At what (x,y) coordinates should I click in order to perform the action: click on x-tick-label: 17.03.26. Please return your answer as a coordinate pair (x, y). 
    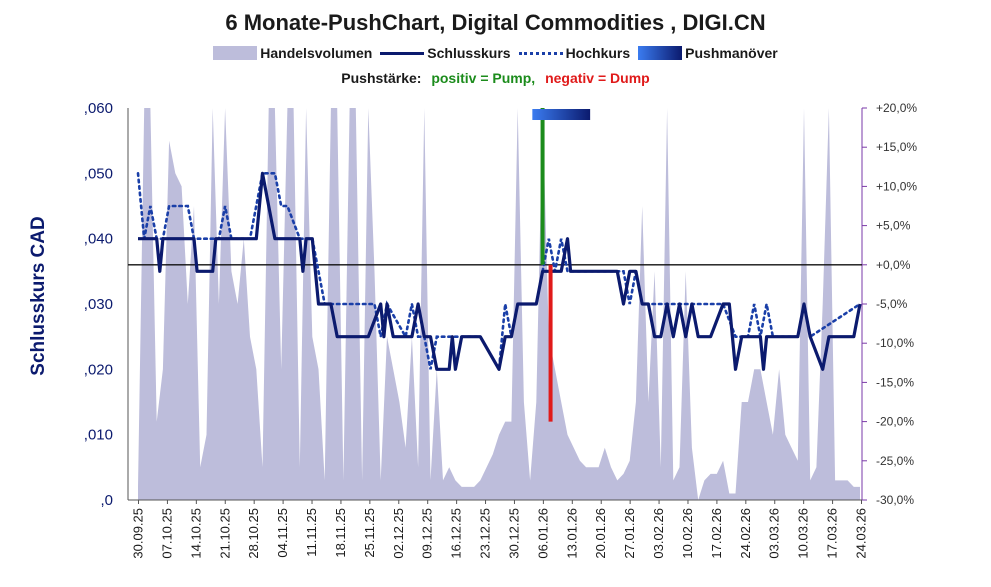
    Looking at the image, I should click on (832, 533).